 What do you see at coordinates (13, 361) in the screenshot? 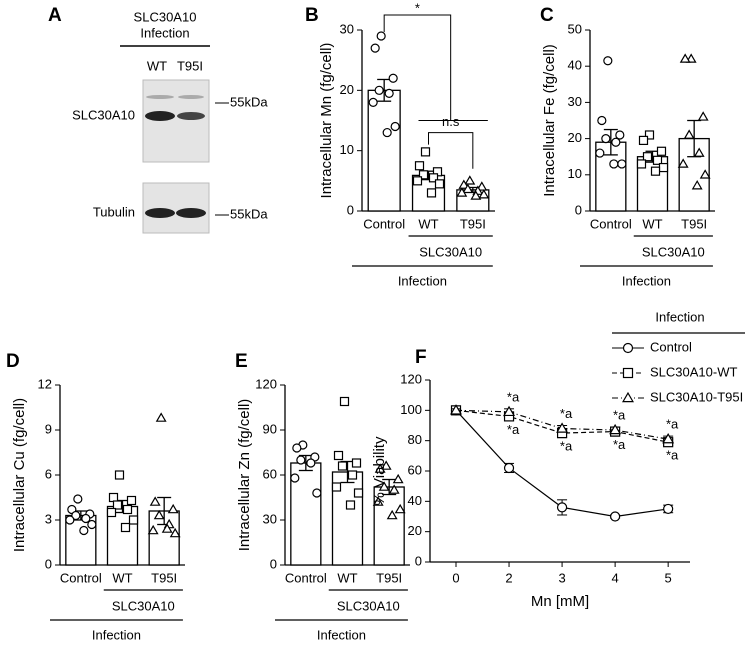
I see `panel-letter: D` at bounding box center [13, 361].